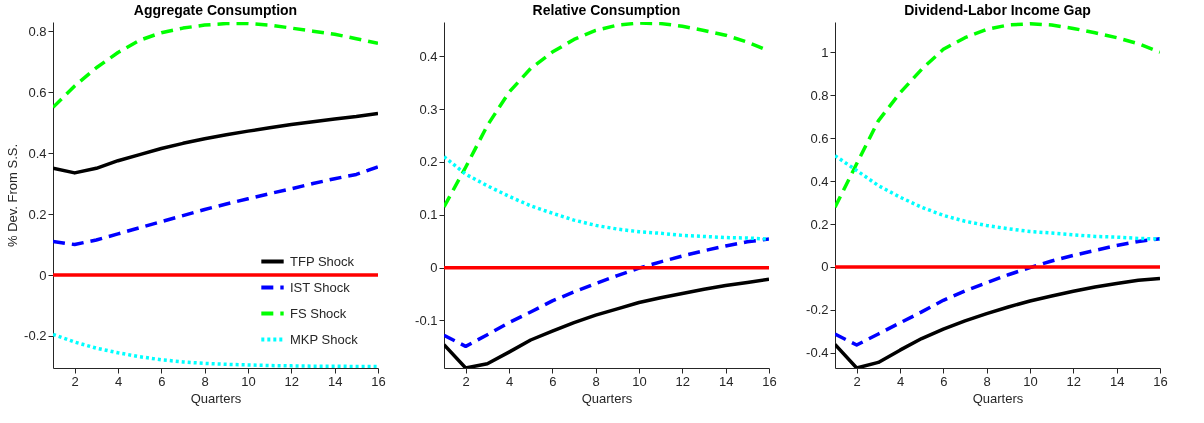 Image resolution: width=1204 pixels, height=423 pixels. I want to click on chart-title: Relative Consumption, so click(606, 10).